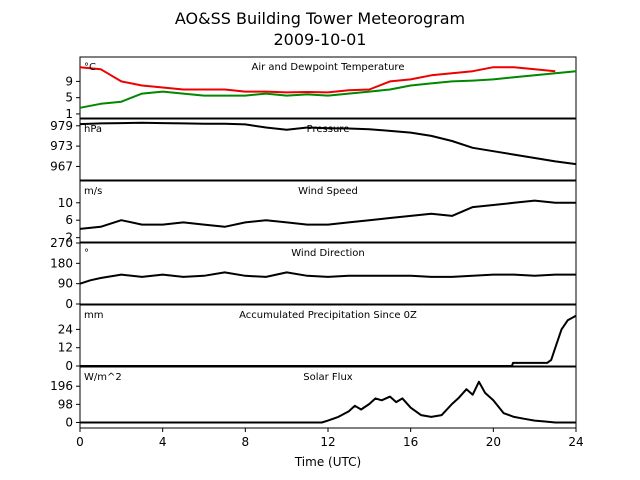 The image size is (640, 480). I want to click on panel-unit: °C, so click(90, 67).